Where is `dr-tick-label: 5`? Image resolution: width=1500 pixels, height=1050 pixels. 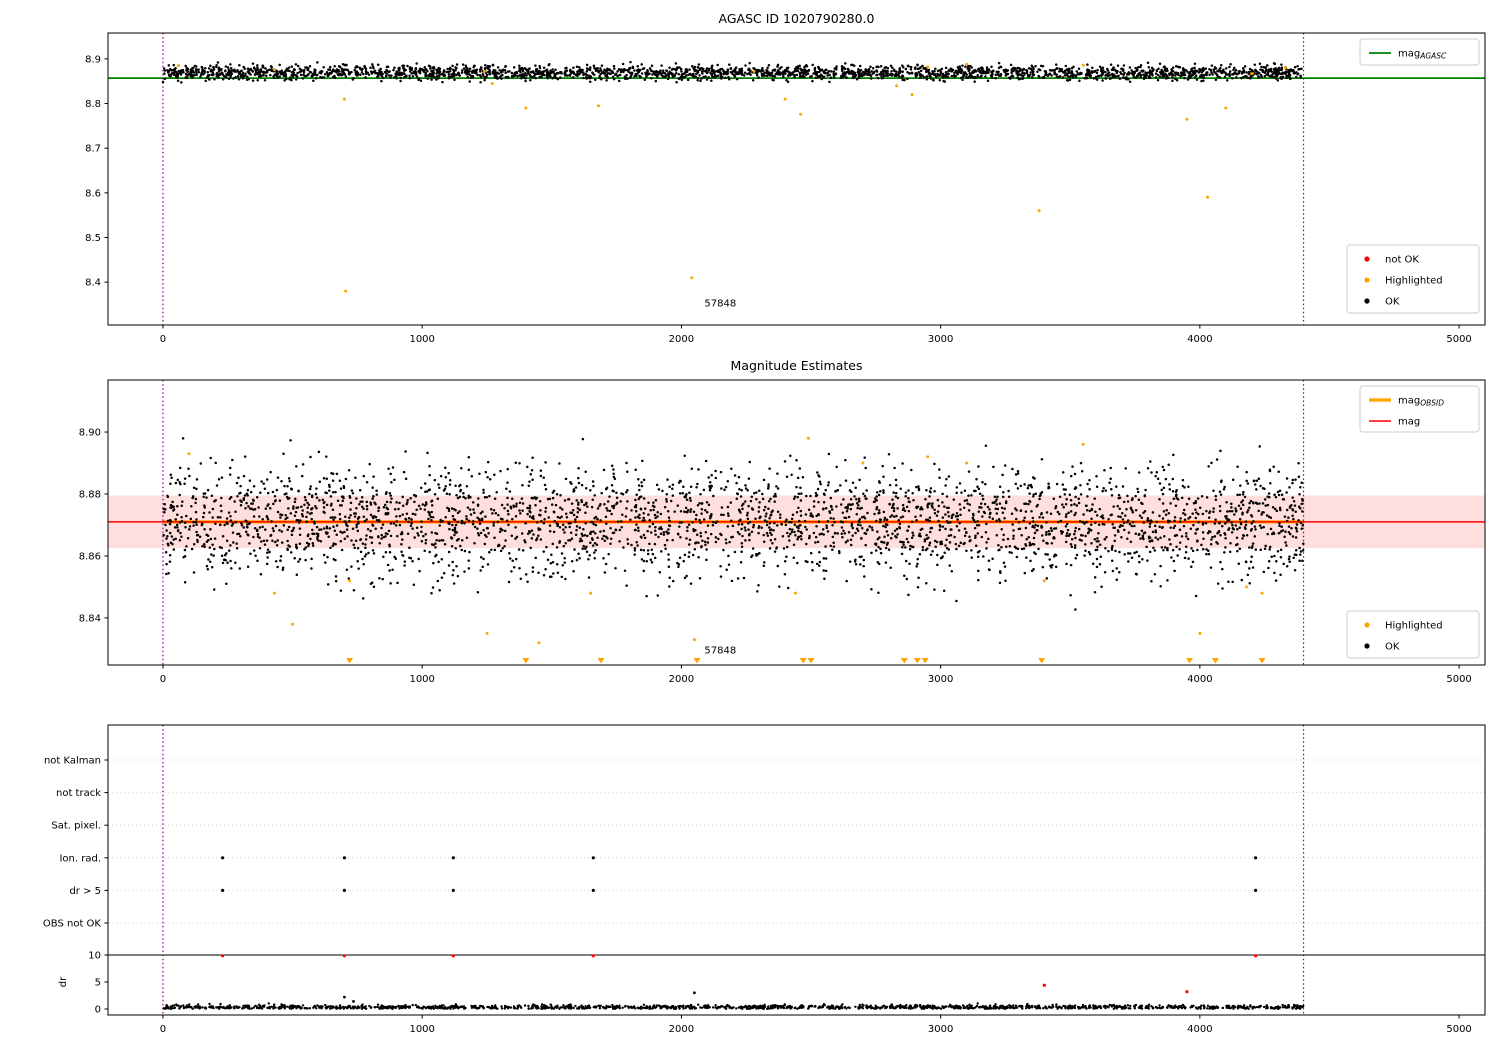
dr-tick-label: 5 is located at coordinates (98, 983).